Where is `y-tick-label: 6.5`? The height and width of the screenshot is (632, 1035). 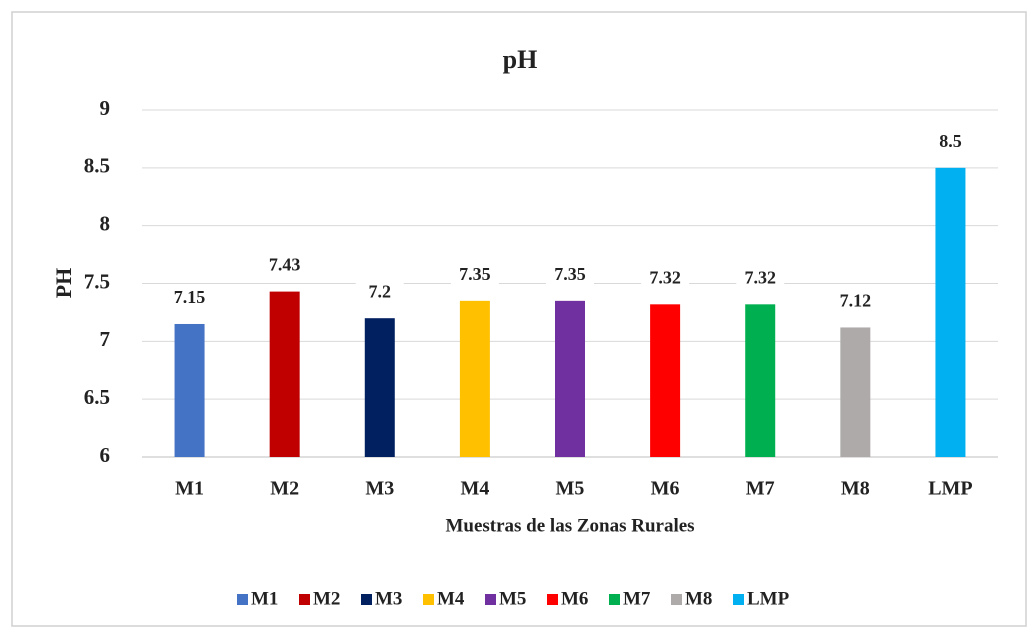 y-tick-label: 6.5 is located at coordinates (97, 397).